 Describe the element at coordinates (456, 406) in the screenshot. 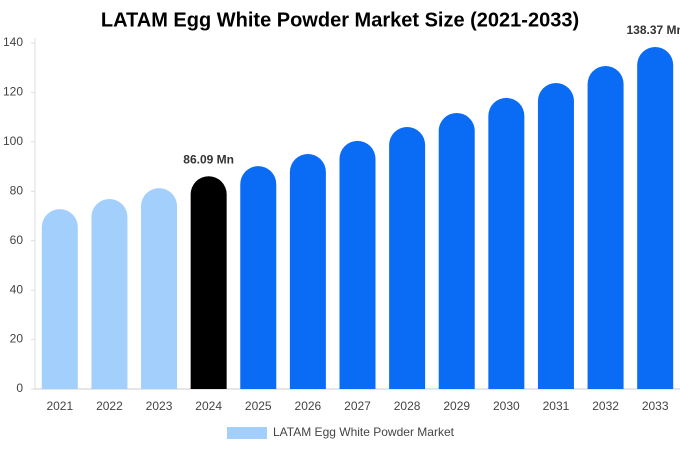

I see `x-tick-label: 2029` at that location.